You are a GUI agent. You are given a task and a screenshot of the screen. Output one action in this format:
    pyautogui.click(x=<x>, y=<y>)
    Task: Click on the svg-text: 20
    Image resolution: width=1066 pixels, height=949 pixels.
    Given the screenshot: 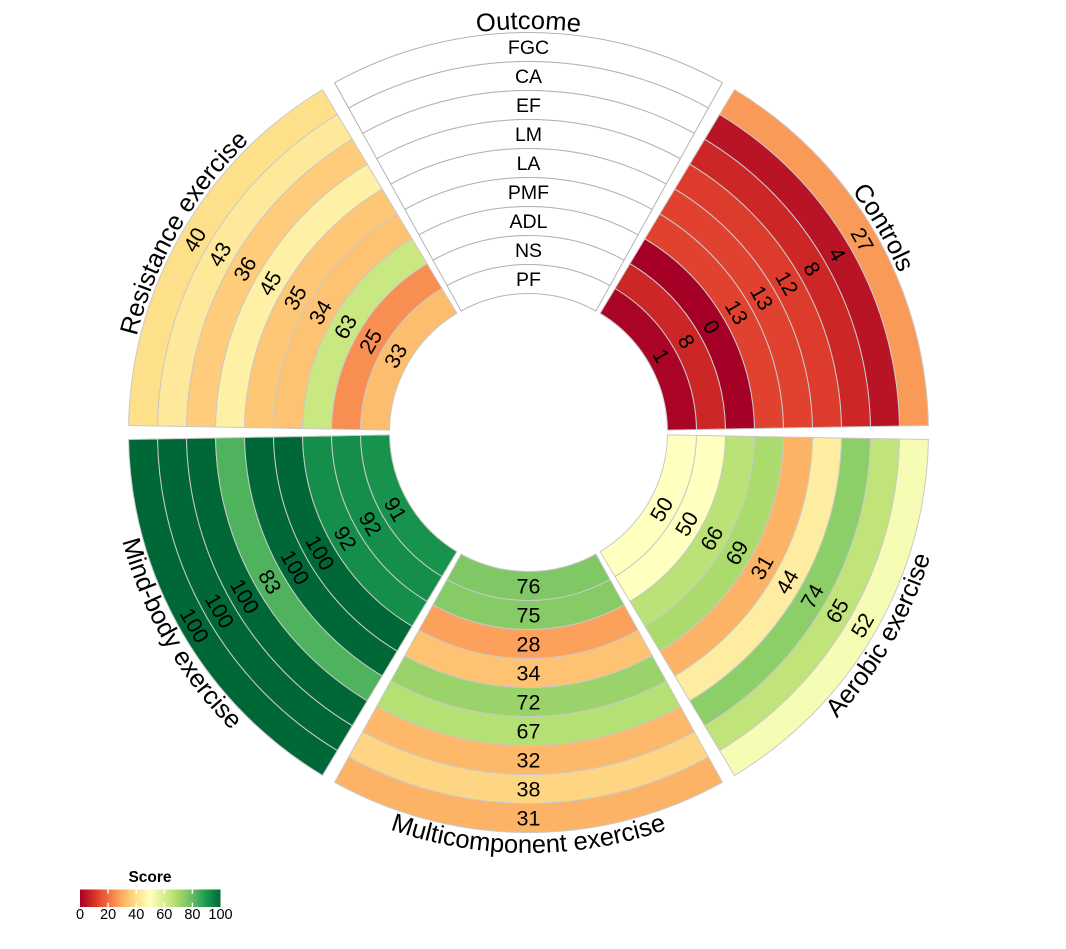 What is the action you would take?
    pyautogui.click(x=108, y=915)
    